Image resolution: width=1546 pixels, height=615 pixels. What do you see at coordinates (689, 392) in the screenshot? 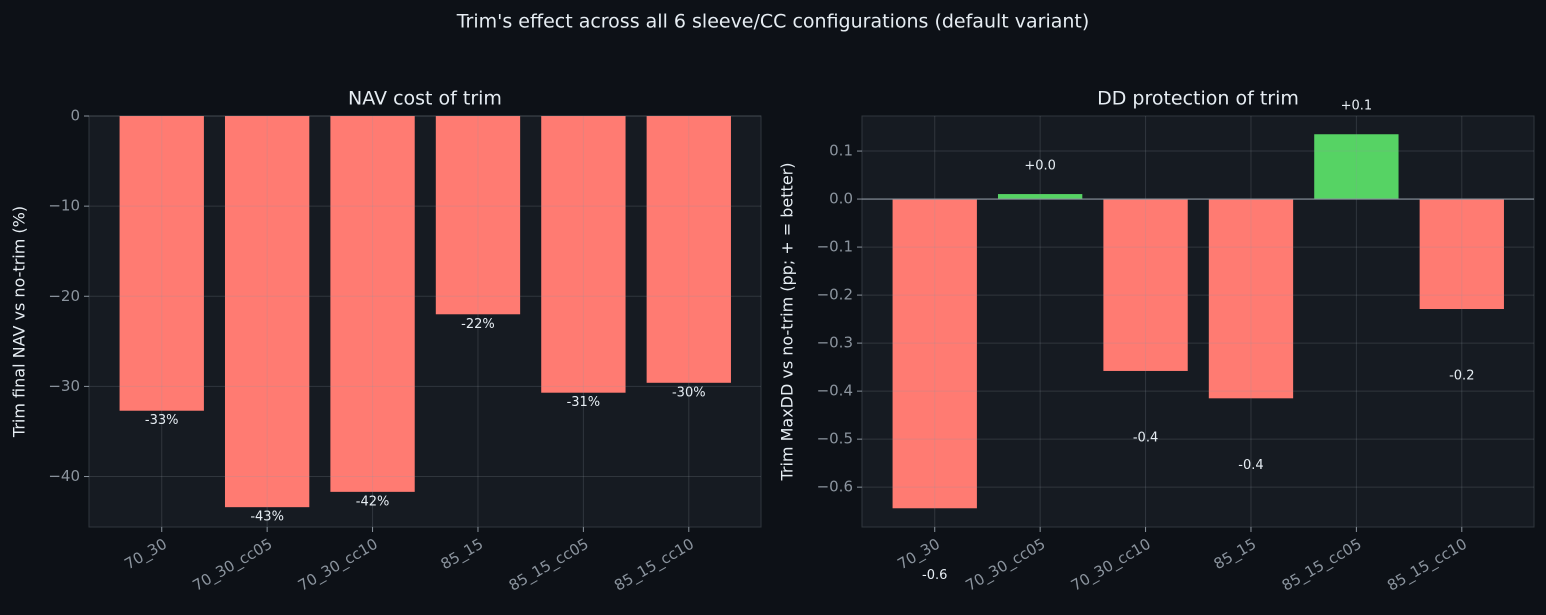
I see `value-label: -30%` at bounding box center [689, 392].